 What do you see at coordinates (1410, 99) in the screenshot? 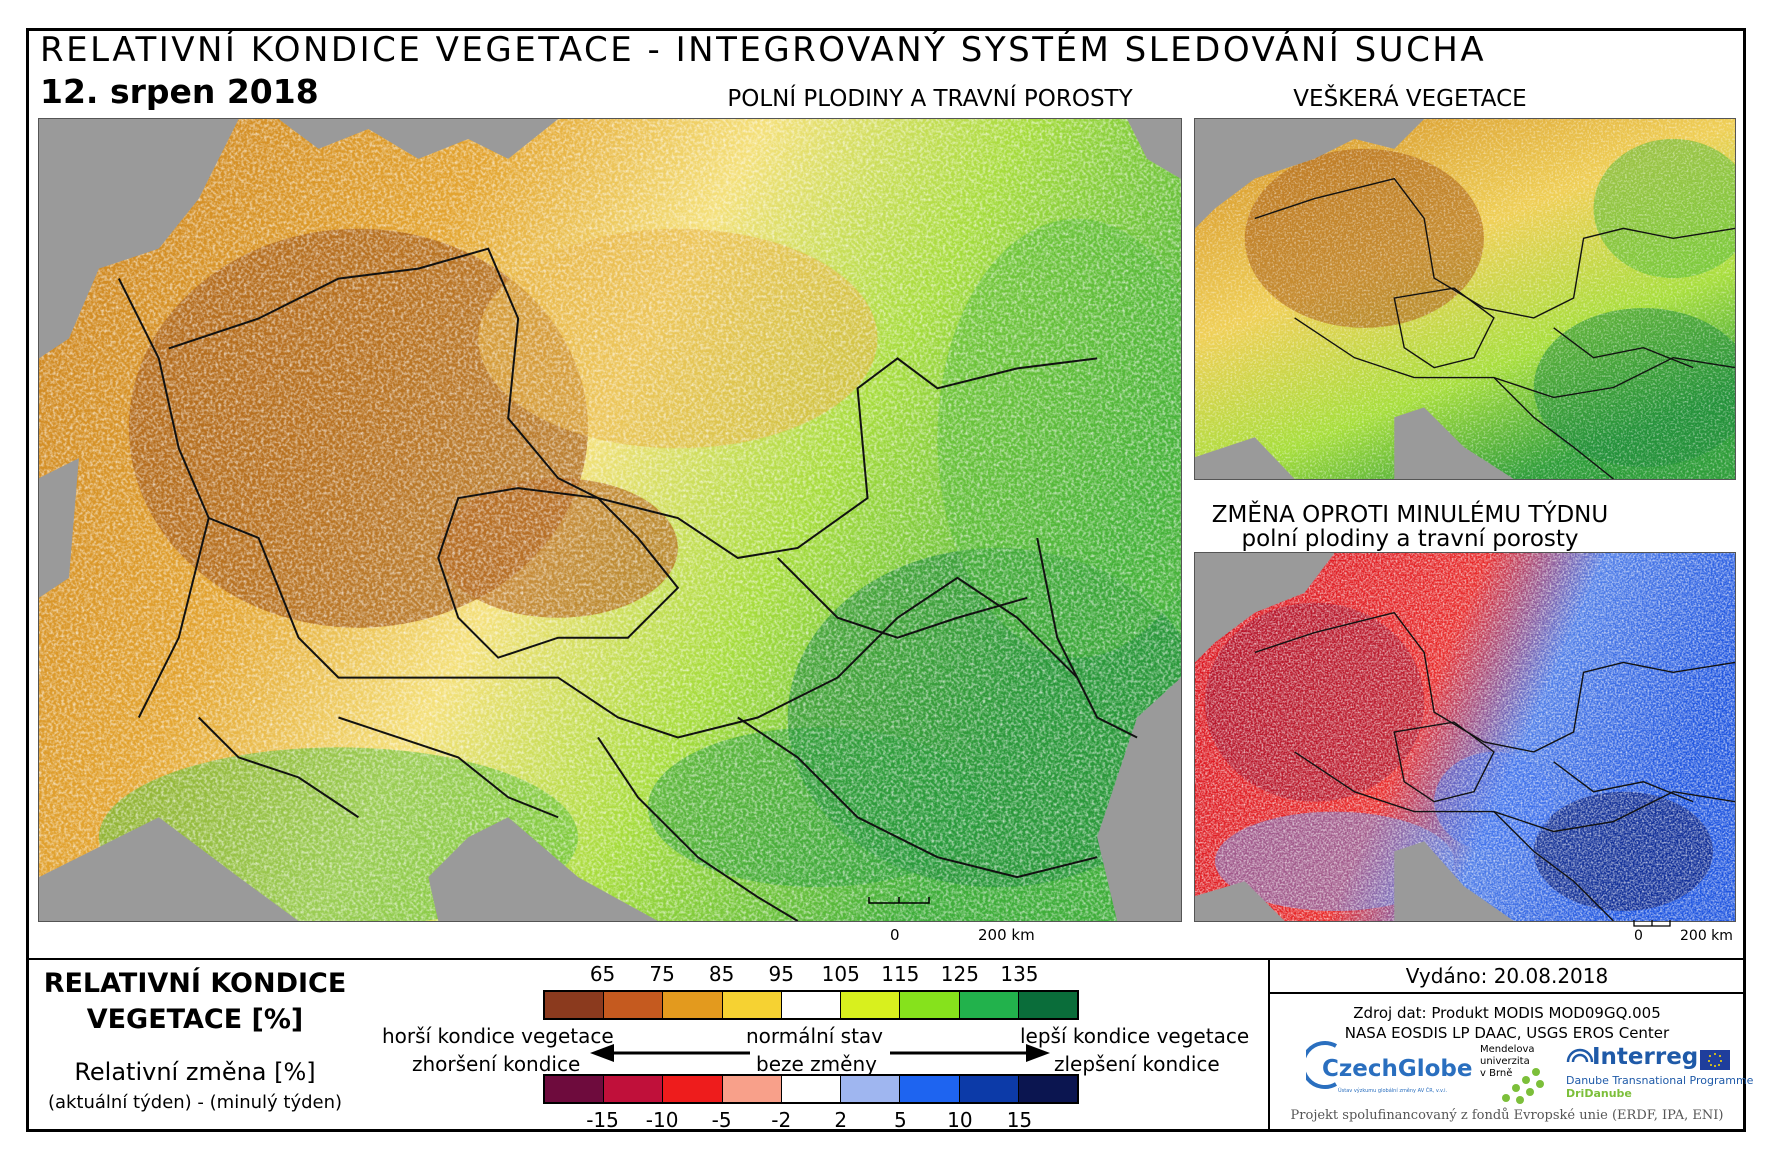
I see `all-vegetation-label: VEŠKERÁ VEGETACE` at bounding box center [1410, 99].